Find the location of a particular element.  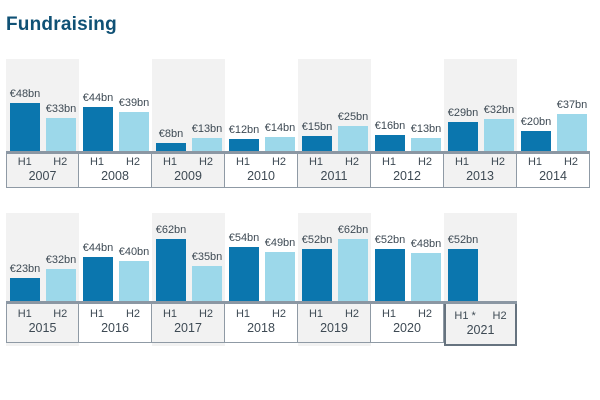

year-label-2013: 2013 is located at coordinates (480, 176).